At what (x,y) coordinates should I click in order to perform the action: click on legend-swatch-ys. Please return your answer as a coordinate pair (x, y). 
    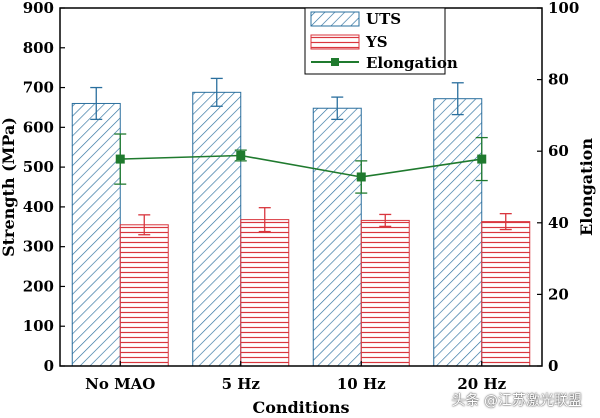
    Looking at the image, I should click on (335, 42).